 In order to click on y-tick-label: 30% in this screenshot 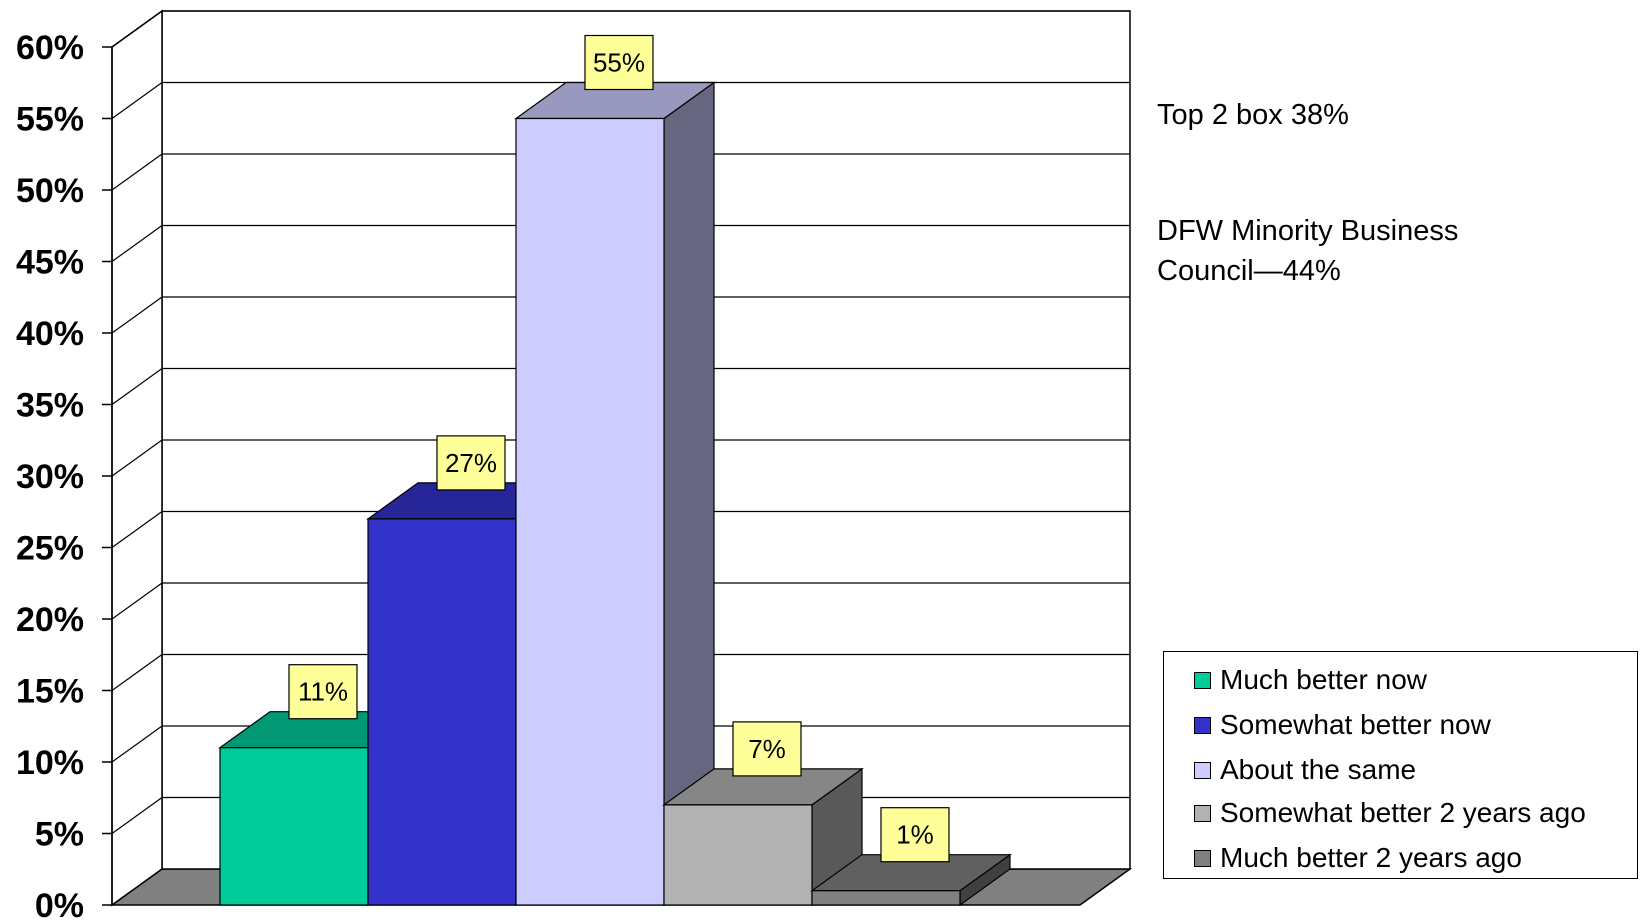, I will do `click(50, 477)`.